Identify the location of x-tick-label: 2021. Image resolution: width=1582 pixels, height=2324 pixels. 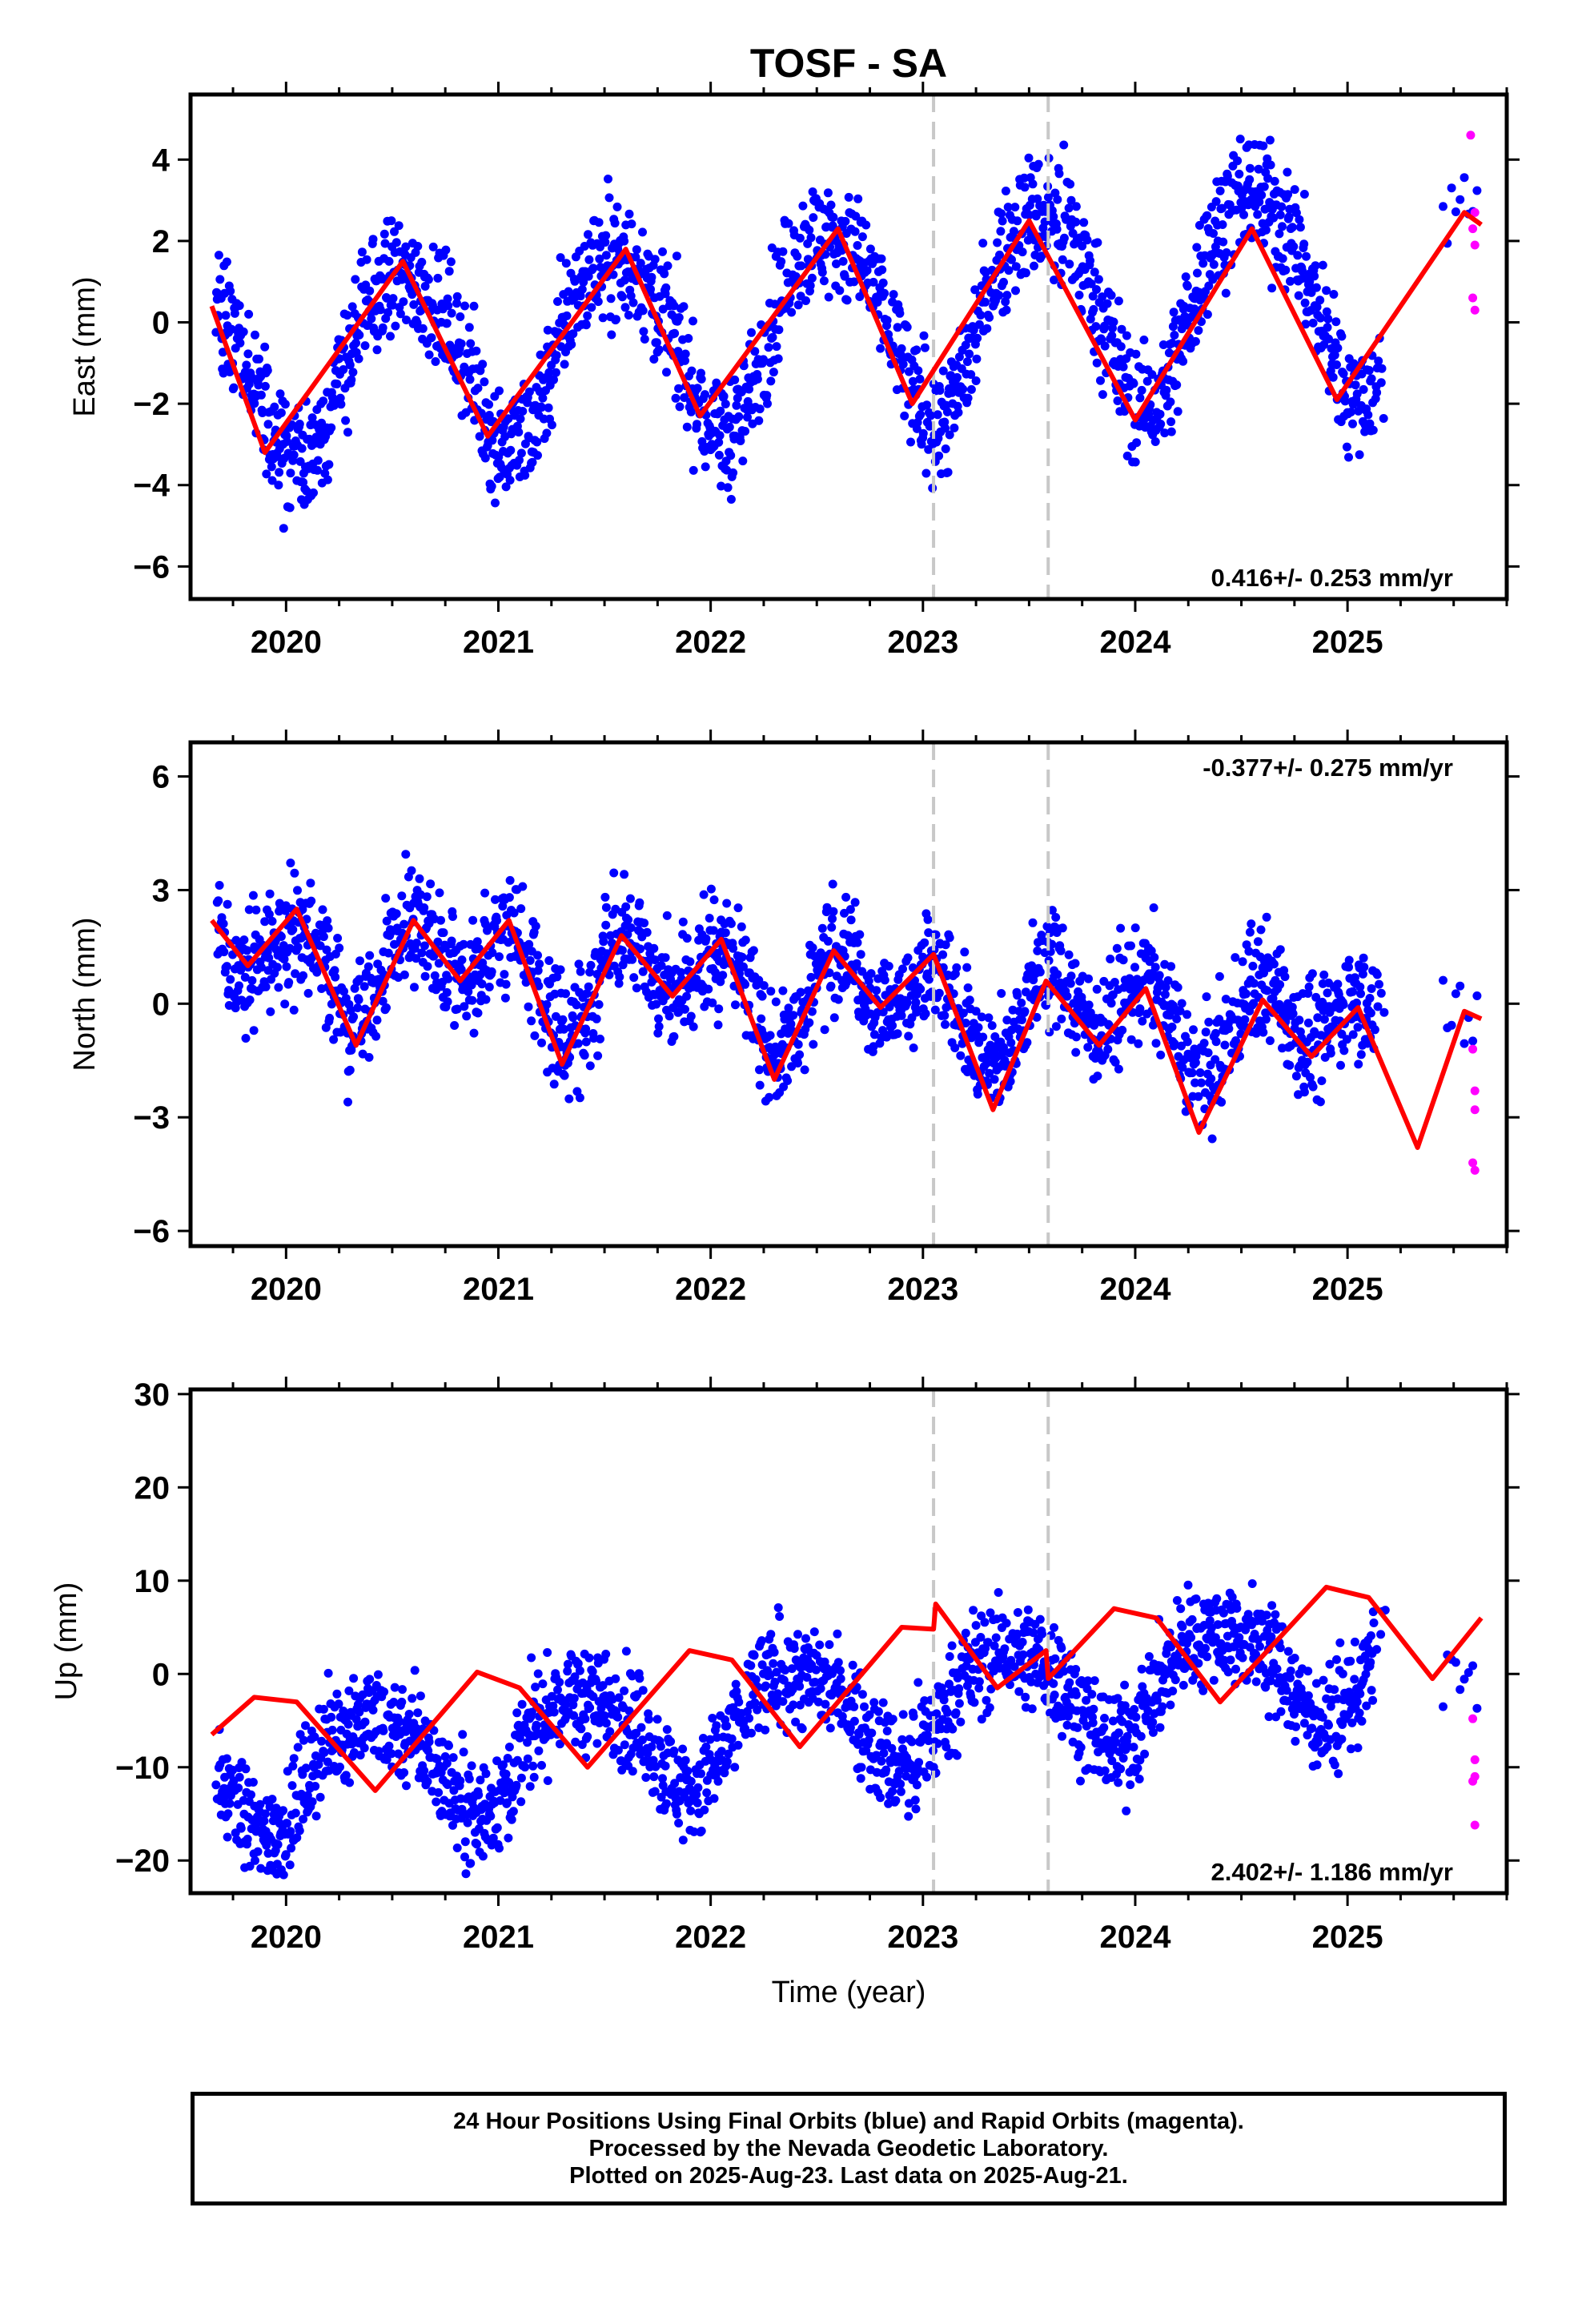
(498, 642).